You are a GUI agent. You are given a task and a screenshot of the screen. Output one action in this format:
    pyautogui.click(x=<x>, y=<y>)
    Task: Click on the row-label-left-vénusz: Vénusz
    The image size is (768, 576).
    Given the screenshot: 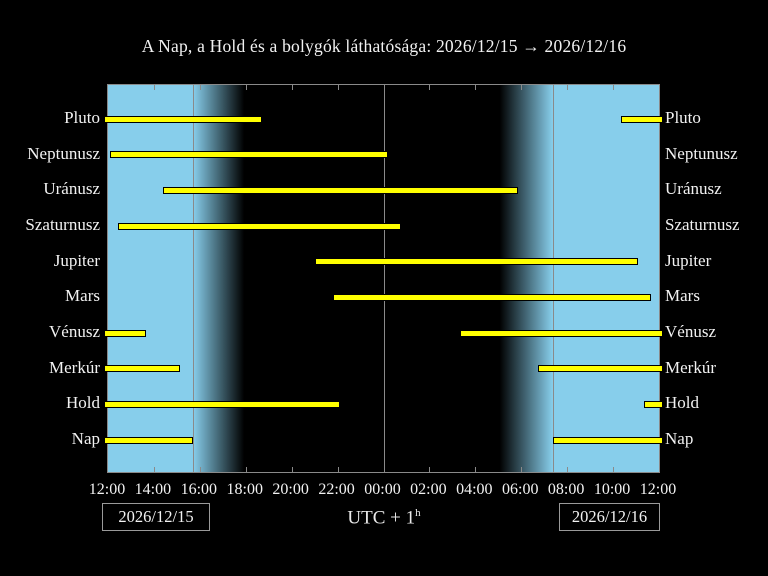 What is the action you would take?
    pyautogui.click(x=74, y=332)
    